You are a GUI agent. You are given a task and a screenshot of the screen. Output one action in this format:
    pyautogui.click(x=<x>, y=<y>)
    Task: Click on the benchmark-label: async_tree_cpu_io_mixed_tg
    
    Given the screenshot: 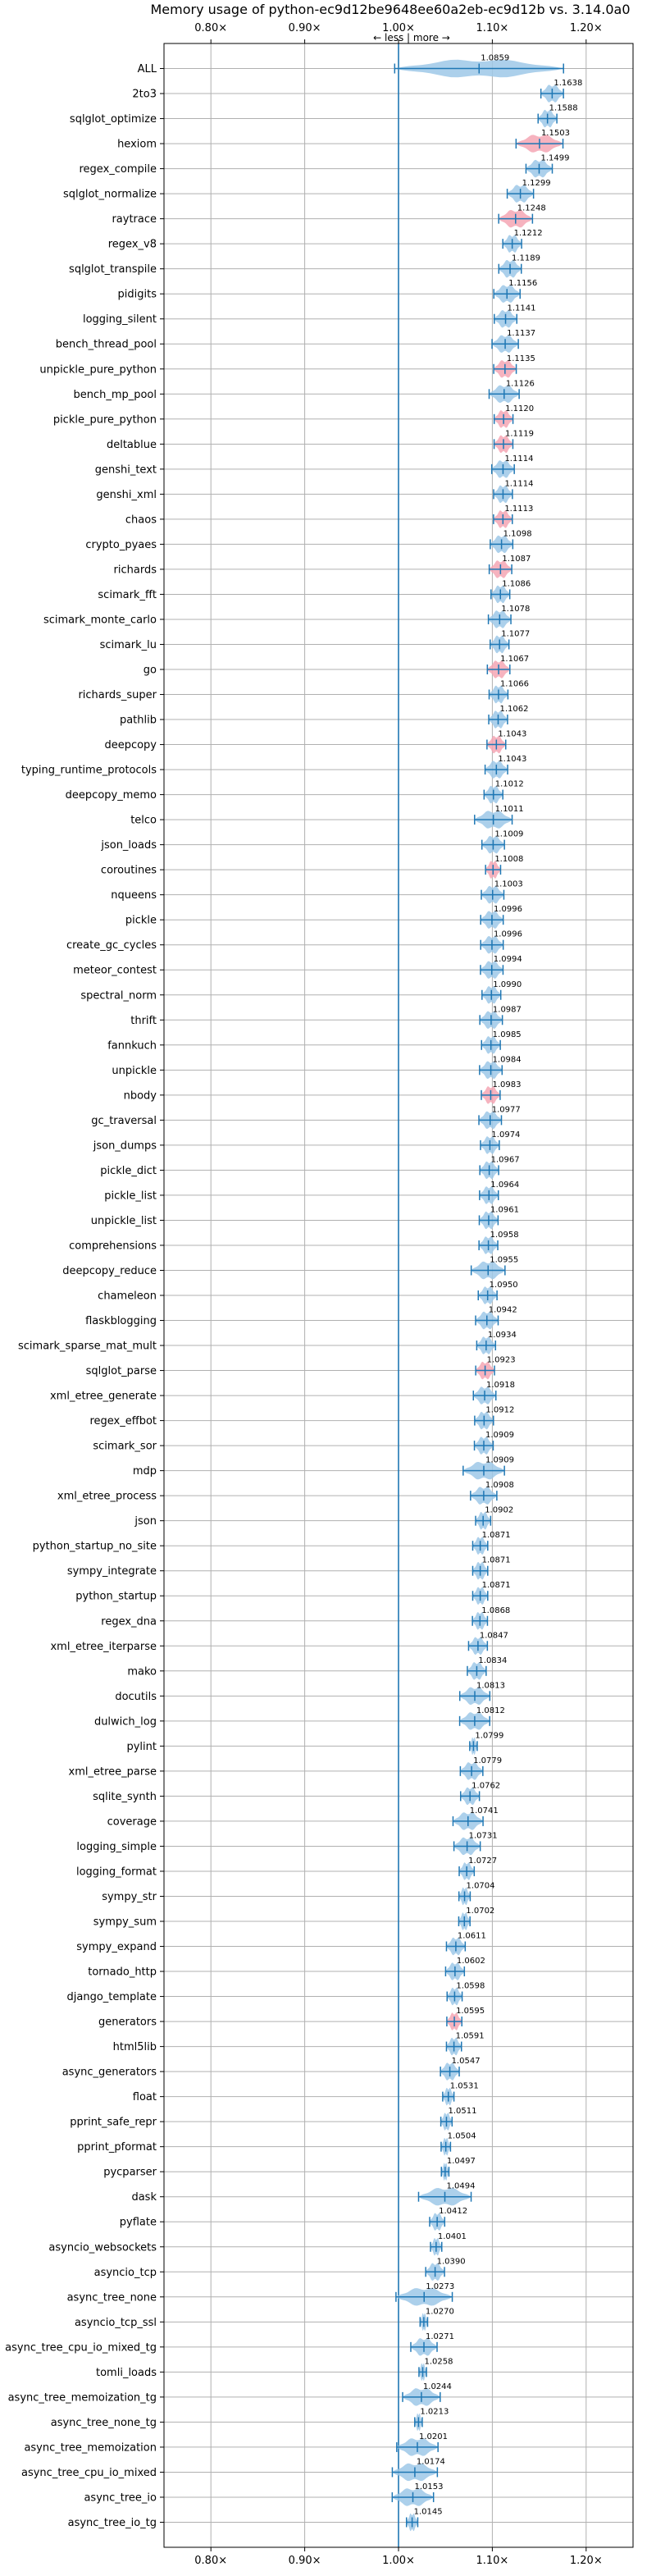 What is the action you would take?
    pyautogui.click(x=81, y=2348)
    